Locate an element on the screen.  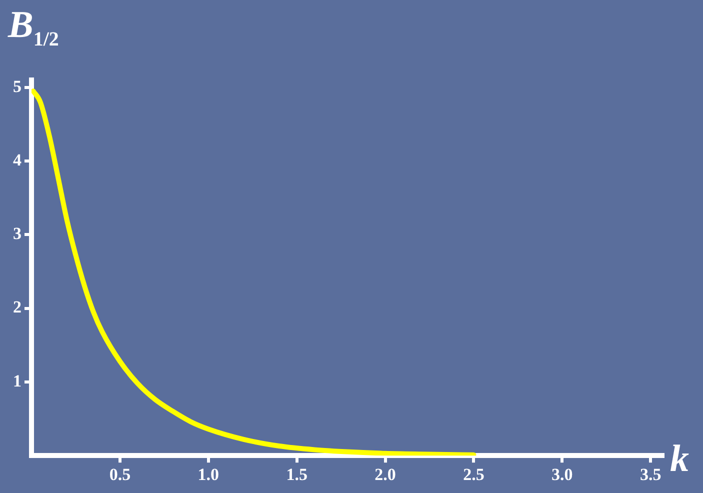
y-axis-title: B$_{1/2}$ is located at coordinates (33, 27).